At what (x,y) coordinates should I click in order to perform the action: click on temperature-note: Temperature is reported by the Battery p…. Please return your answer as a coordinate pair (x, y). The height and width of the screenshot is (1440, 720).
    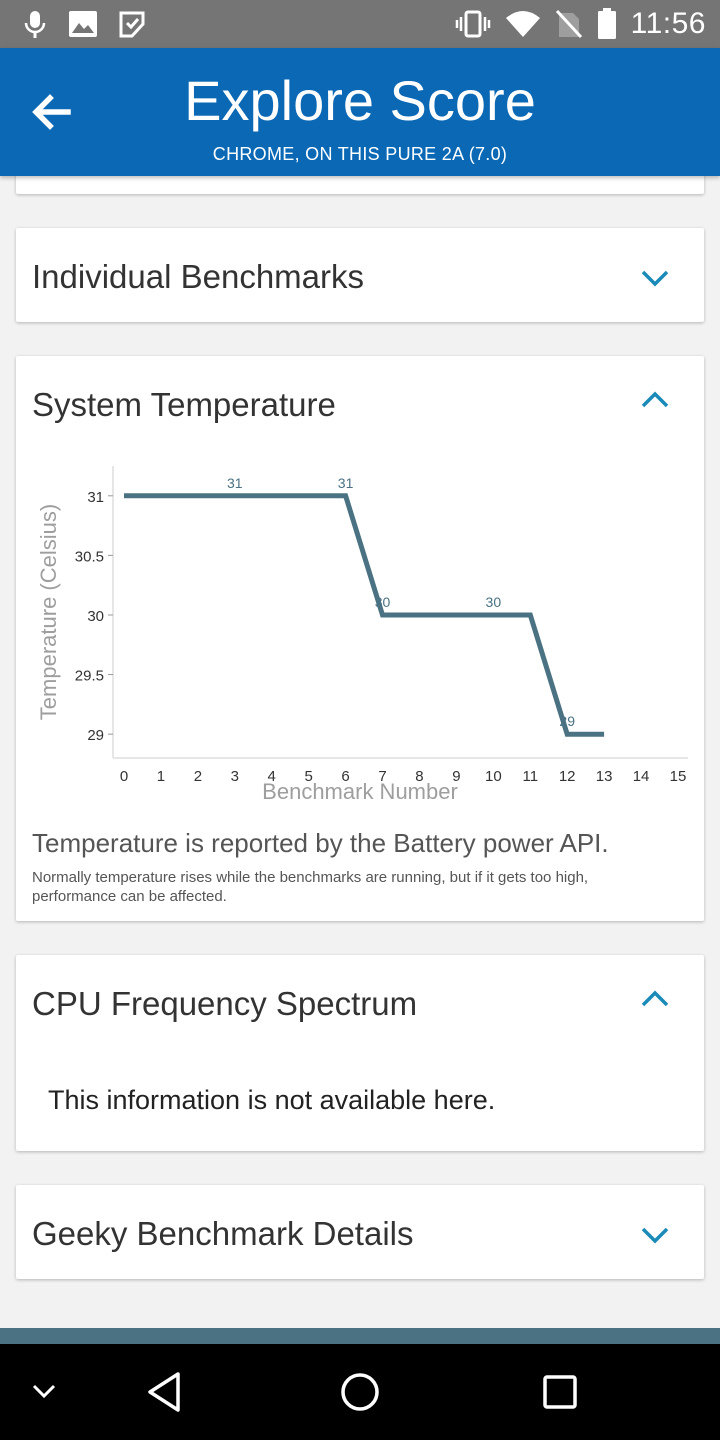
    Looking at the image, I should click on (320, 843).